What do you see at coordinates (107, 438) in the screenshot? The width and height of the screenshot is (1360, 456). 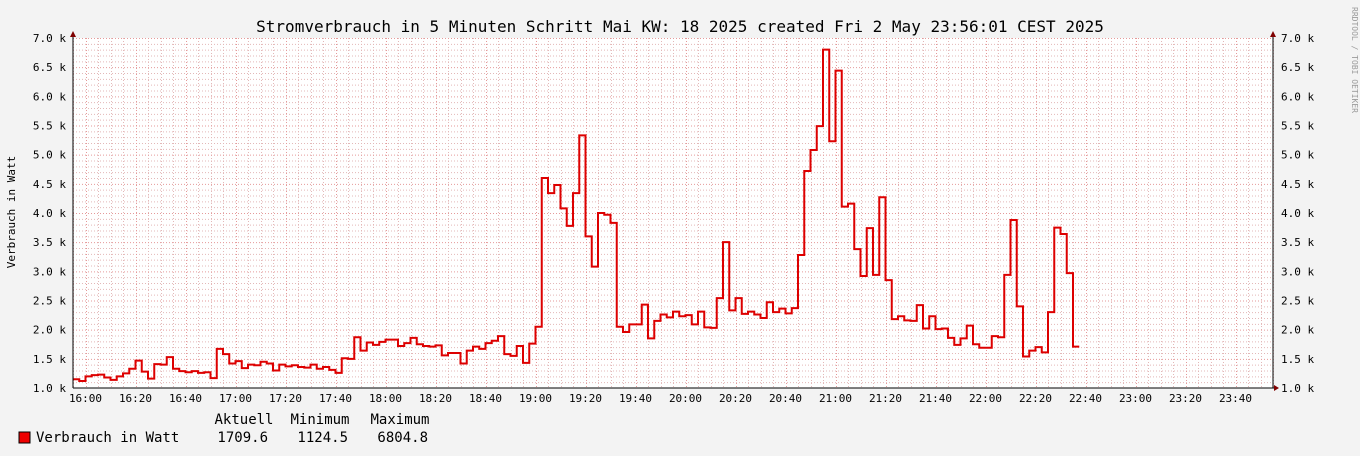 I see `legend-series-name: Verbrauch in Watt` at bounding box center [107, 438].